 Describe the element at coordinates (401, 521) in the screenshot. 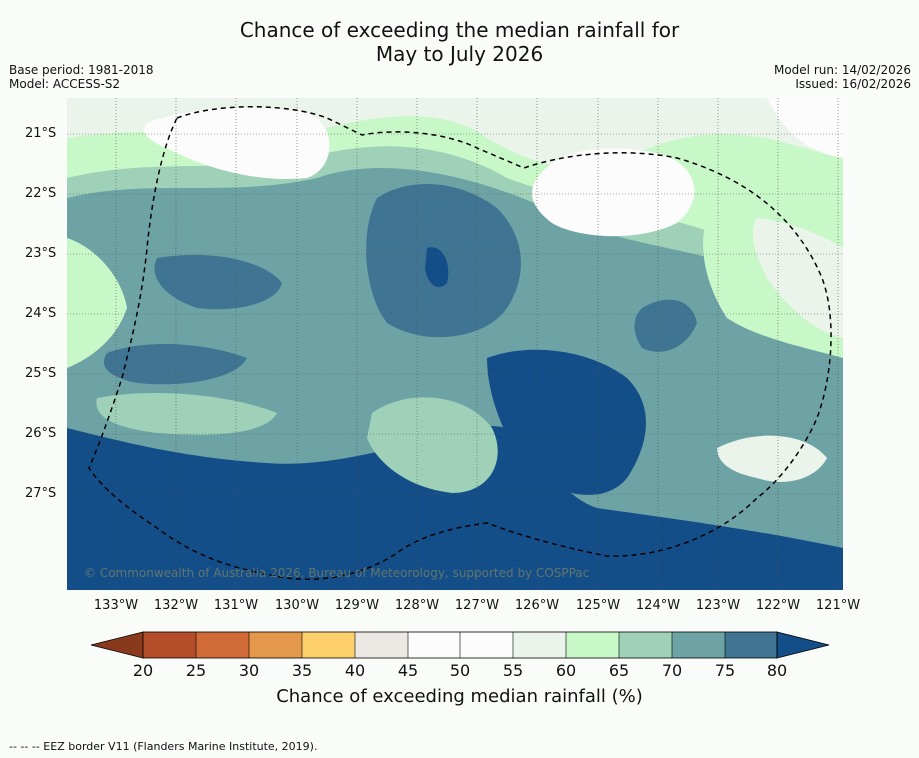

I see `band-above80-sw` at that location.